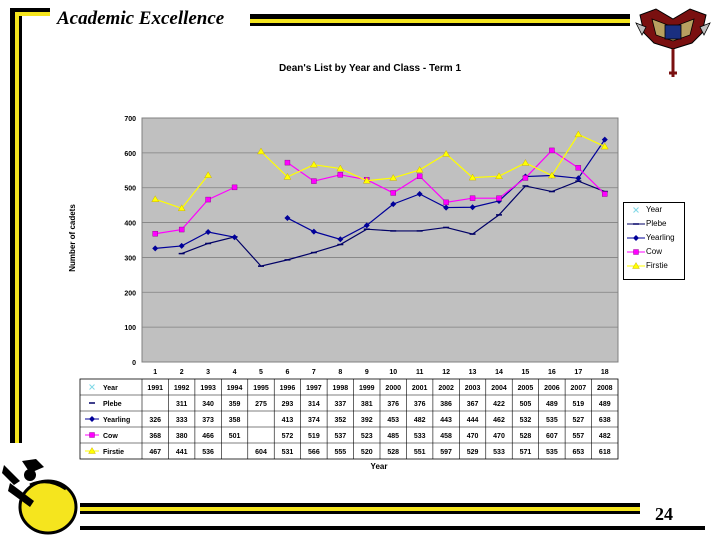 The width and height of the screenshot is (720, 540). Describe the element at coordinates (473, 404) in the screenshot. I see `table-cell-plebe-13: 367` at that location.